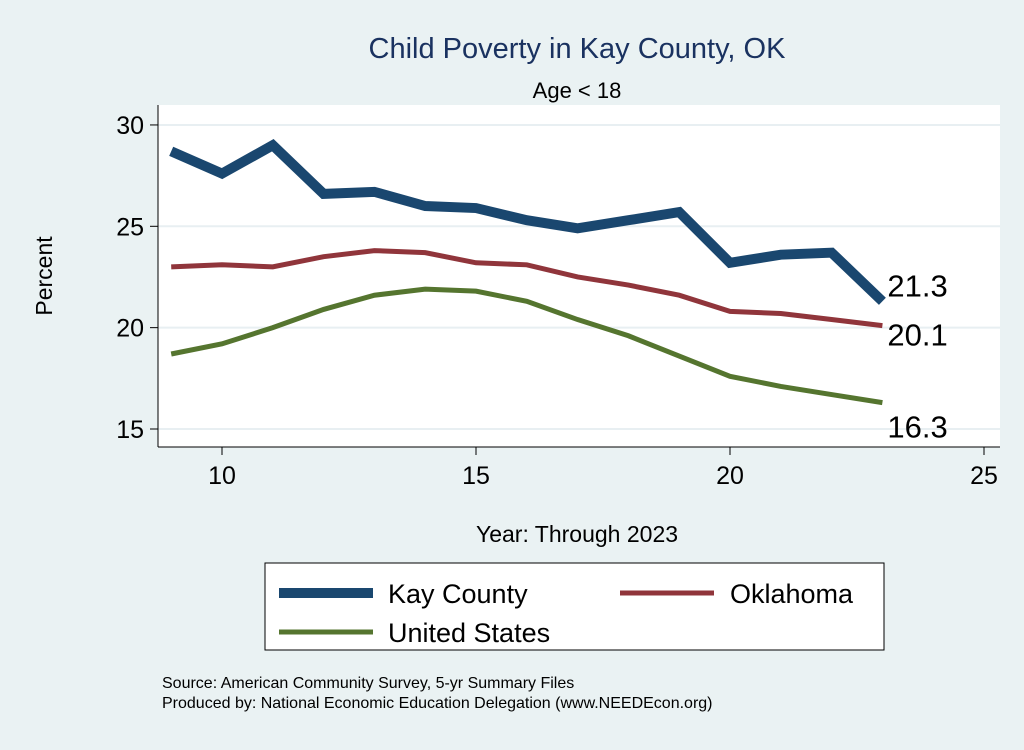 The width and height of the screenshot is (1024, 750). Describe the element at coordinates (469, 633) in the screenshot. I see `legend-label-united-states: United States` at that location.